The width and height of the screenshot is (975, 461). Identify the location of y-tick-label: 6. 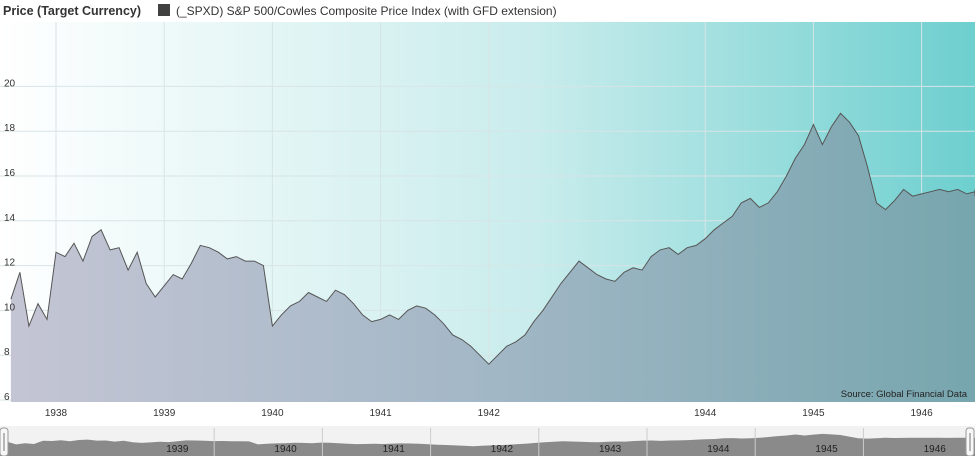
(7, 397).